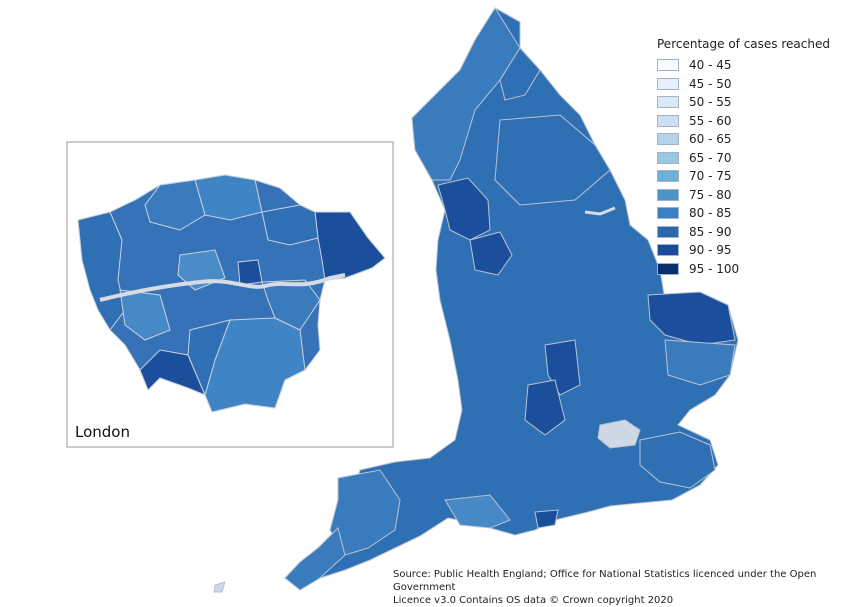  I want to click on humber-estuary, so click(600, 211).